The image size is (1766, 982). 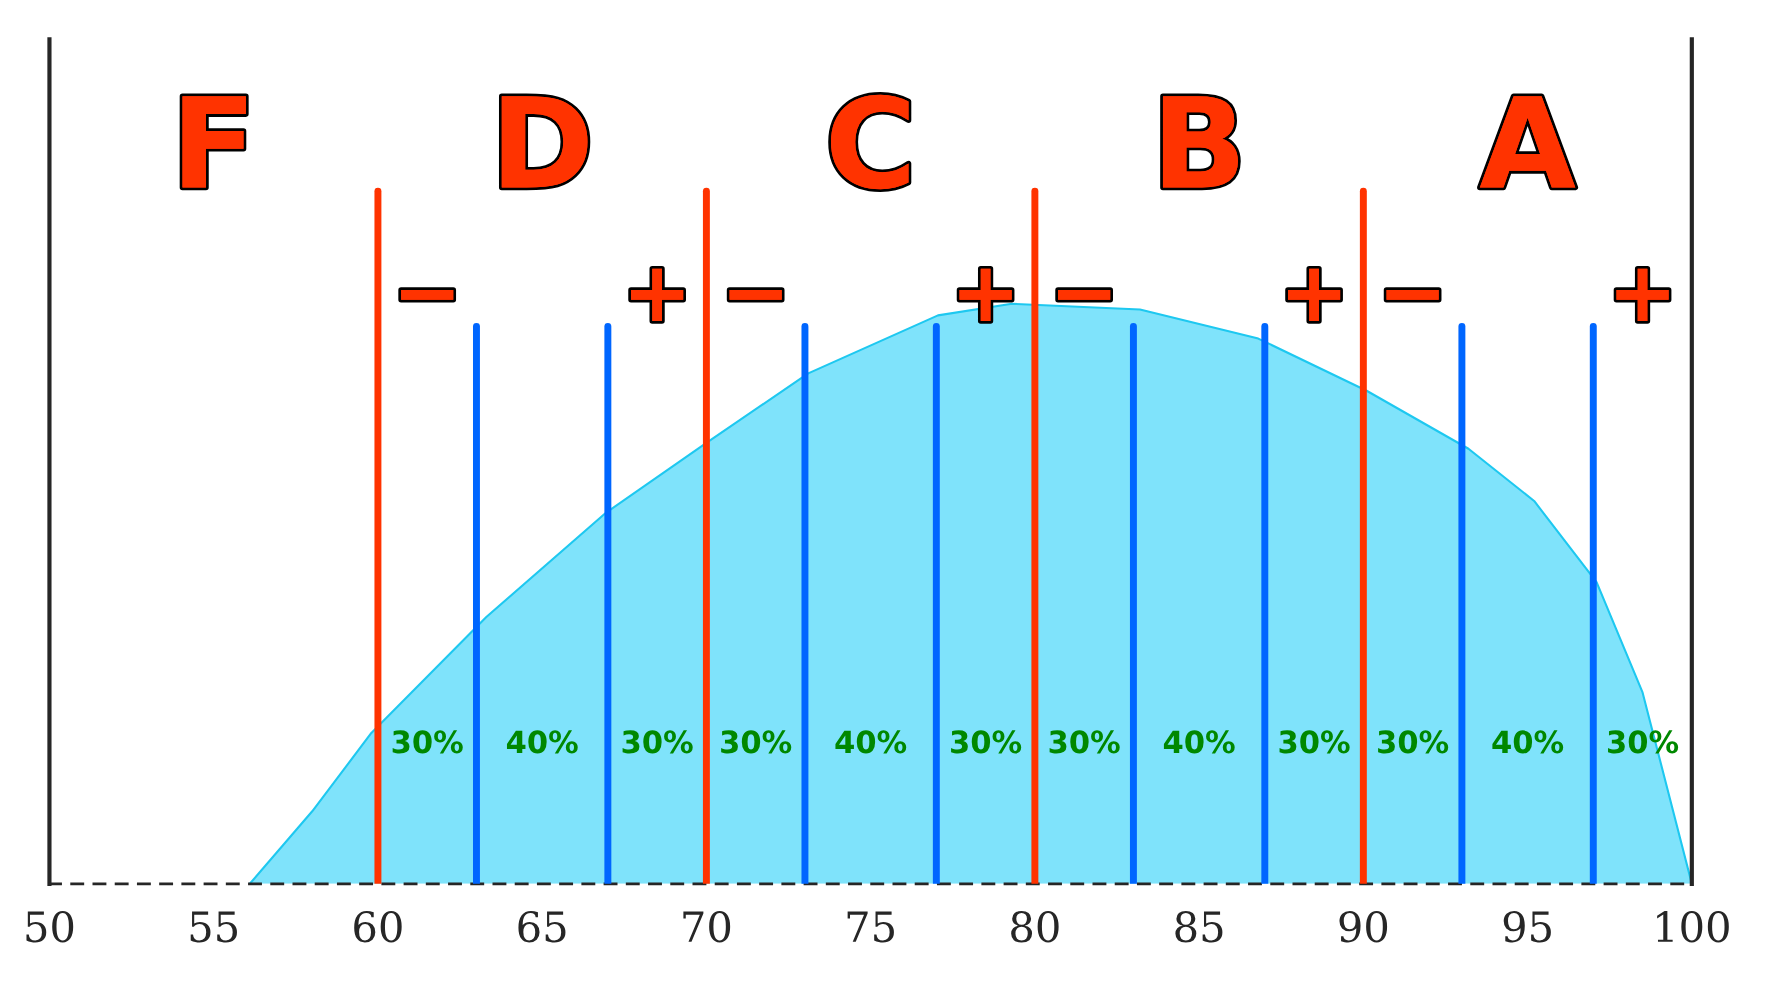 I want to click on x-tick-label: 70, so click(x=707, y=926).